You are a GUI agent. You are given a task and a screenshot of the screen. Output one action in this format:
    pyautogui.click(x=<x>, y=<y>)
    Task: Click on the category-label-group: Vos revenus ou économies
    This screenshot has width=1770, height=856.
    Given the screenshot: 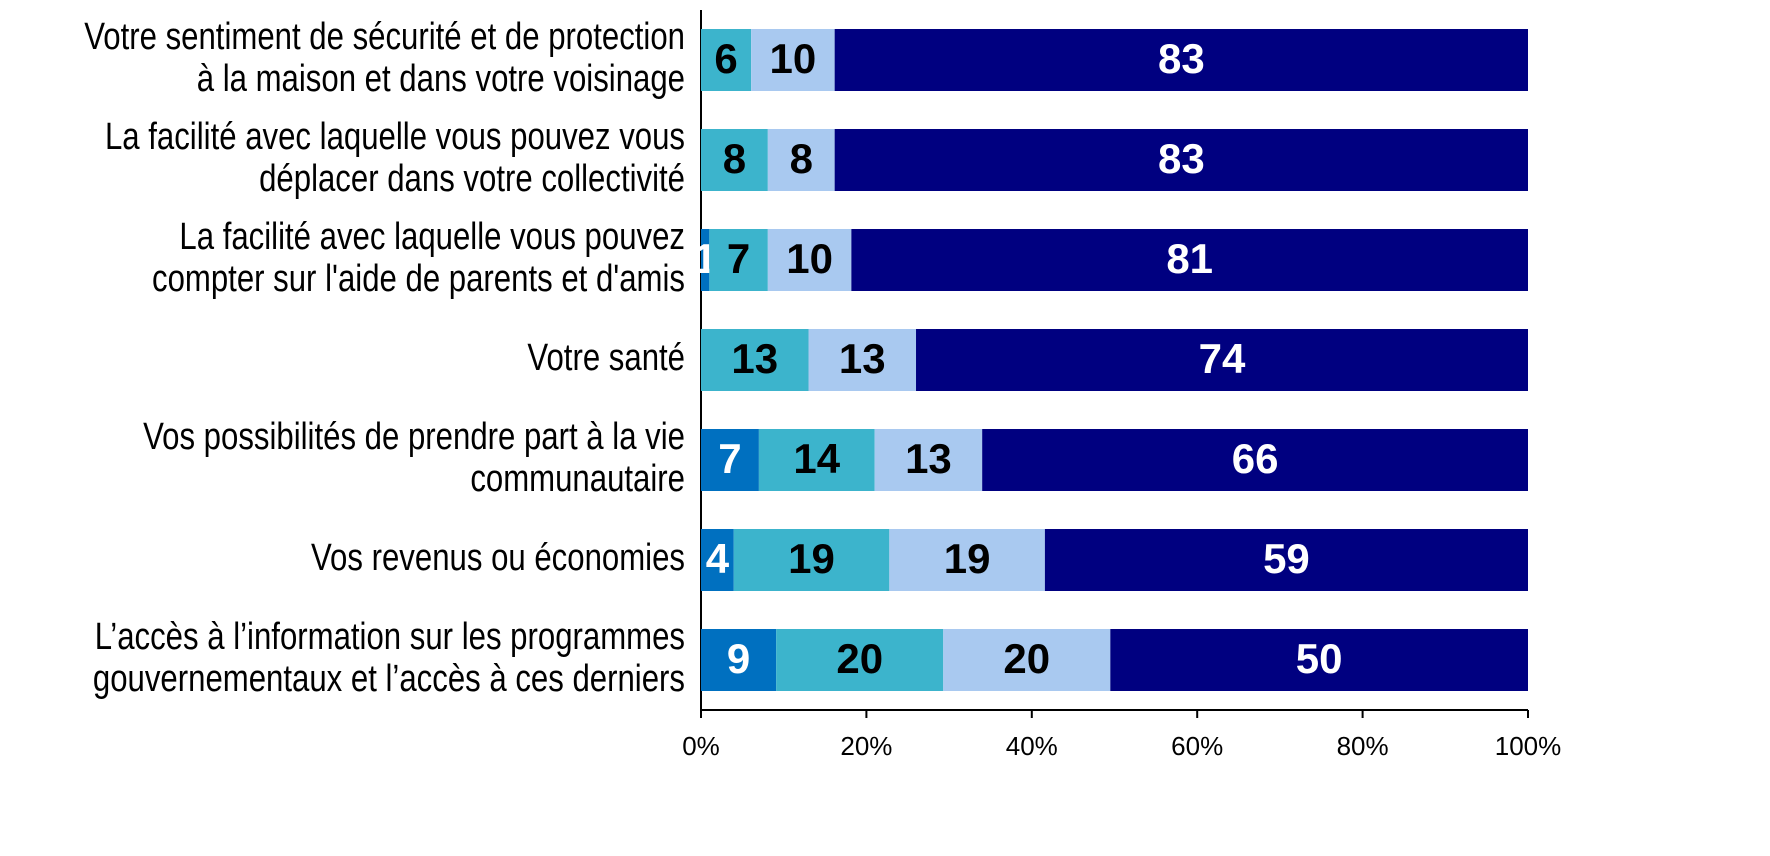 What is the action you would take?
    pyautogui.click(x=498, y=558)
    